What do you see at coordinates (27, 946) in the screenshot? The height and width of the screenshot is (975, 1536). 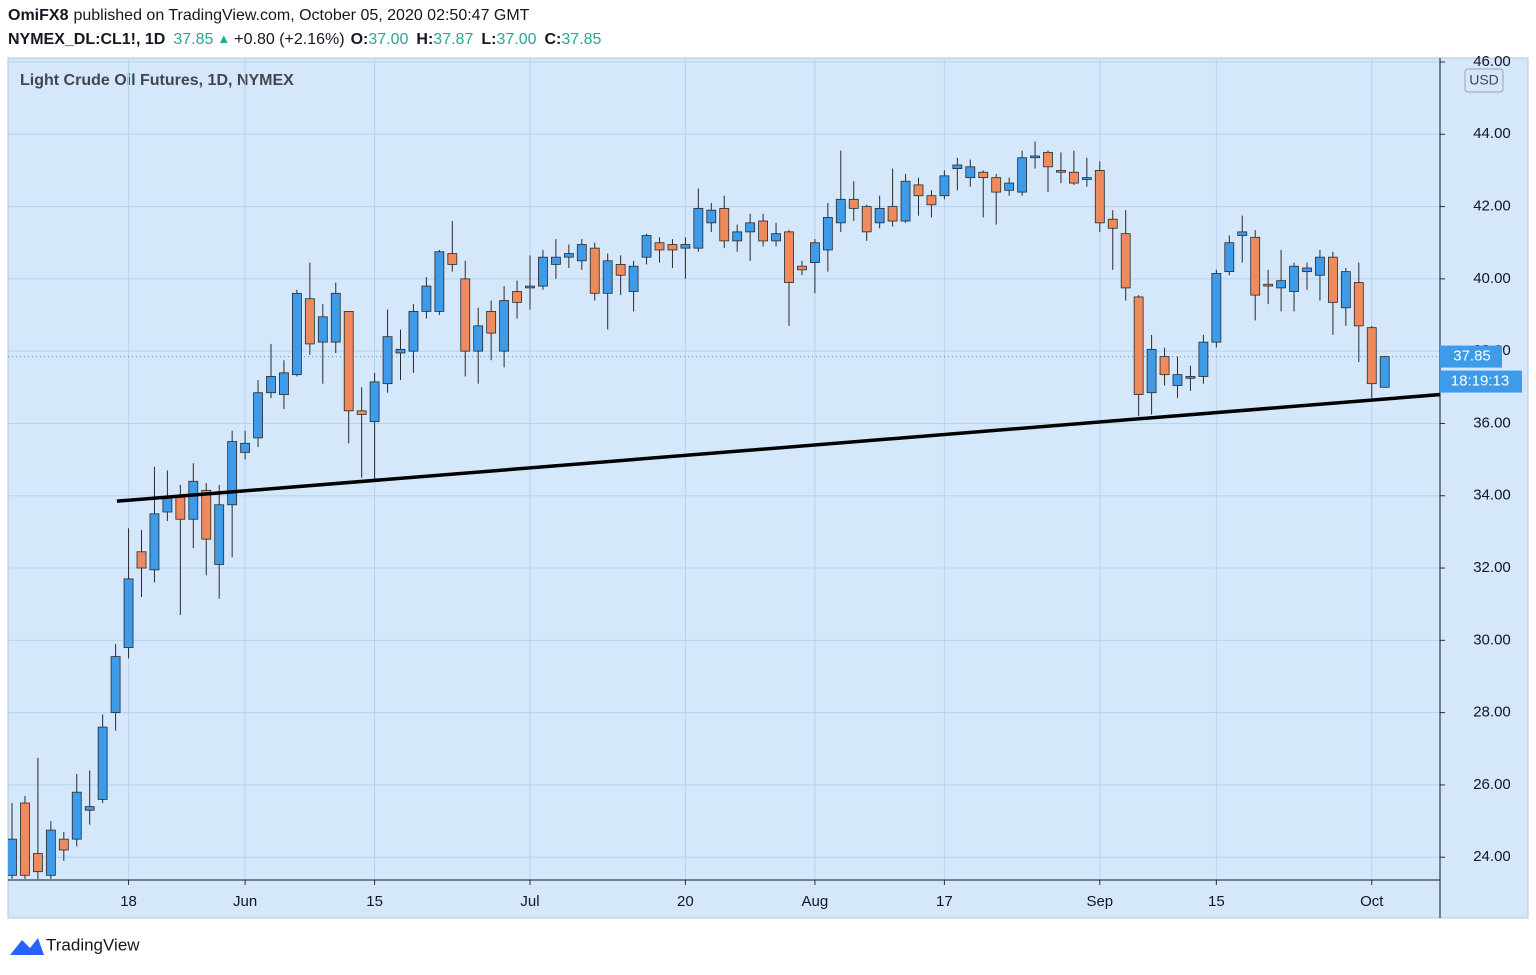 I see `logo-icon` at bounding box center [27, 946].